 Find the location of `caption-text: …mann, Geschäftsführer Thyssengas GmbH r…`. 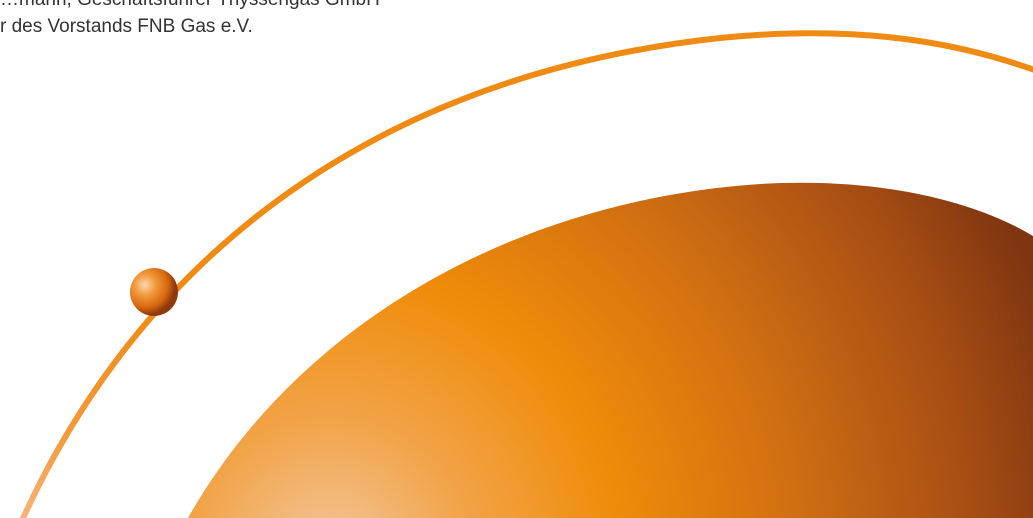

caption-text: …mann, Geschäftsführer Thyssengas GmbH r… is located at coordinates (190, 20).